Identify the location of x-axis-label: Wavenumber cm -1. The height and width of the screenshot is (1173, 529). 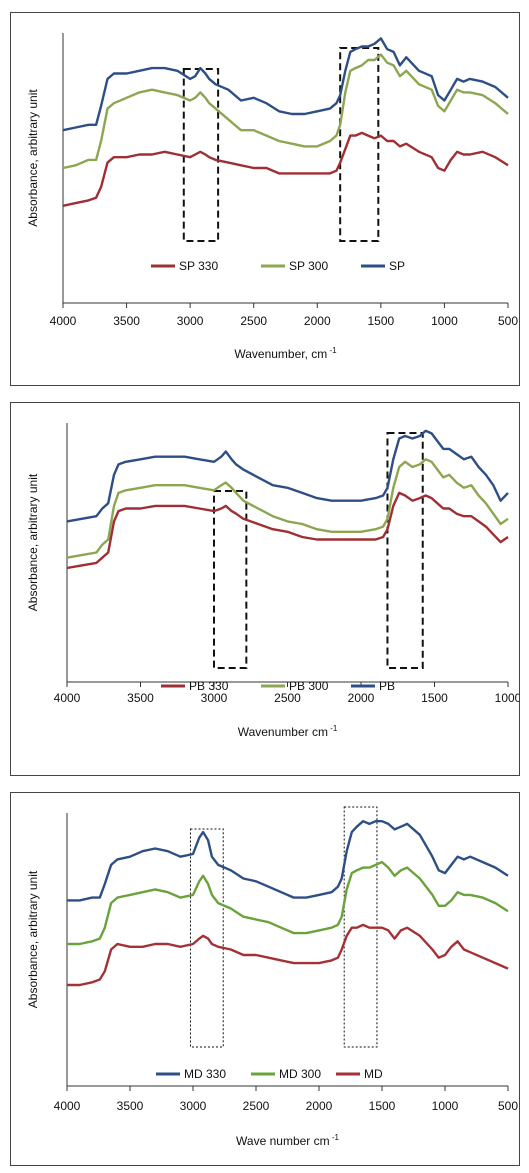
(288, 731).